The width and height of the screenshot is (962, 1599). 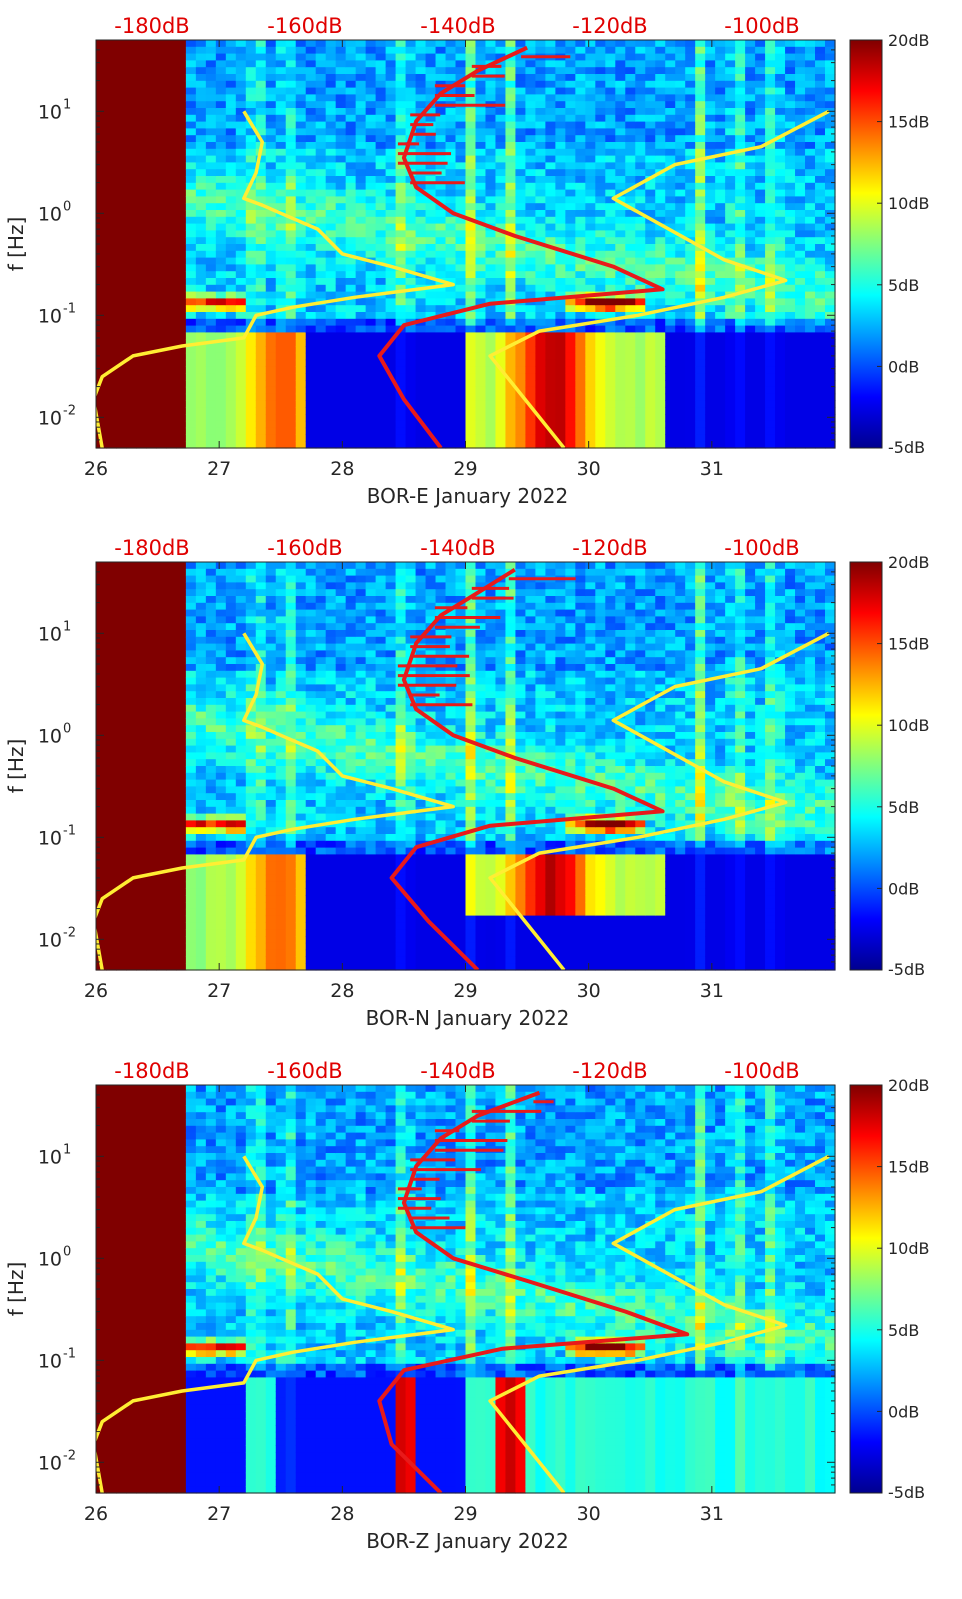 I want to click on yellow-bound-right, so click(x=659, y=278).